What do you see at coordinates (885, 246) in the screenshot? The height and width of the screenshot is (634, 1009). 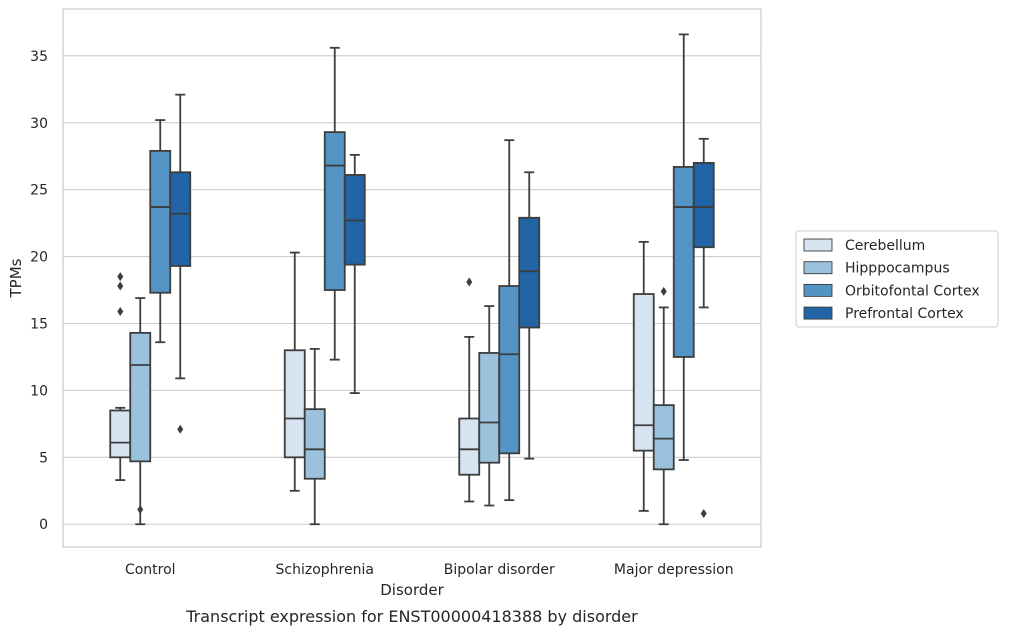 I see `legend-label: Cerebellum` at bounding box center [885, 246].